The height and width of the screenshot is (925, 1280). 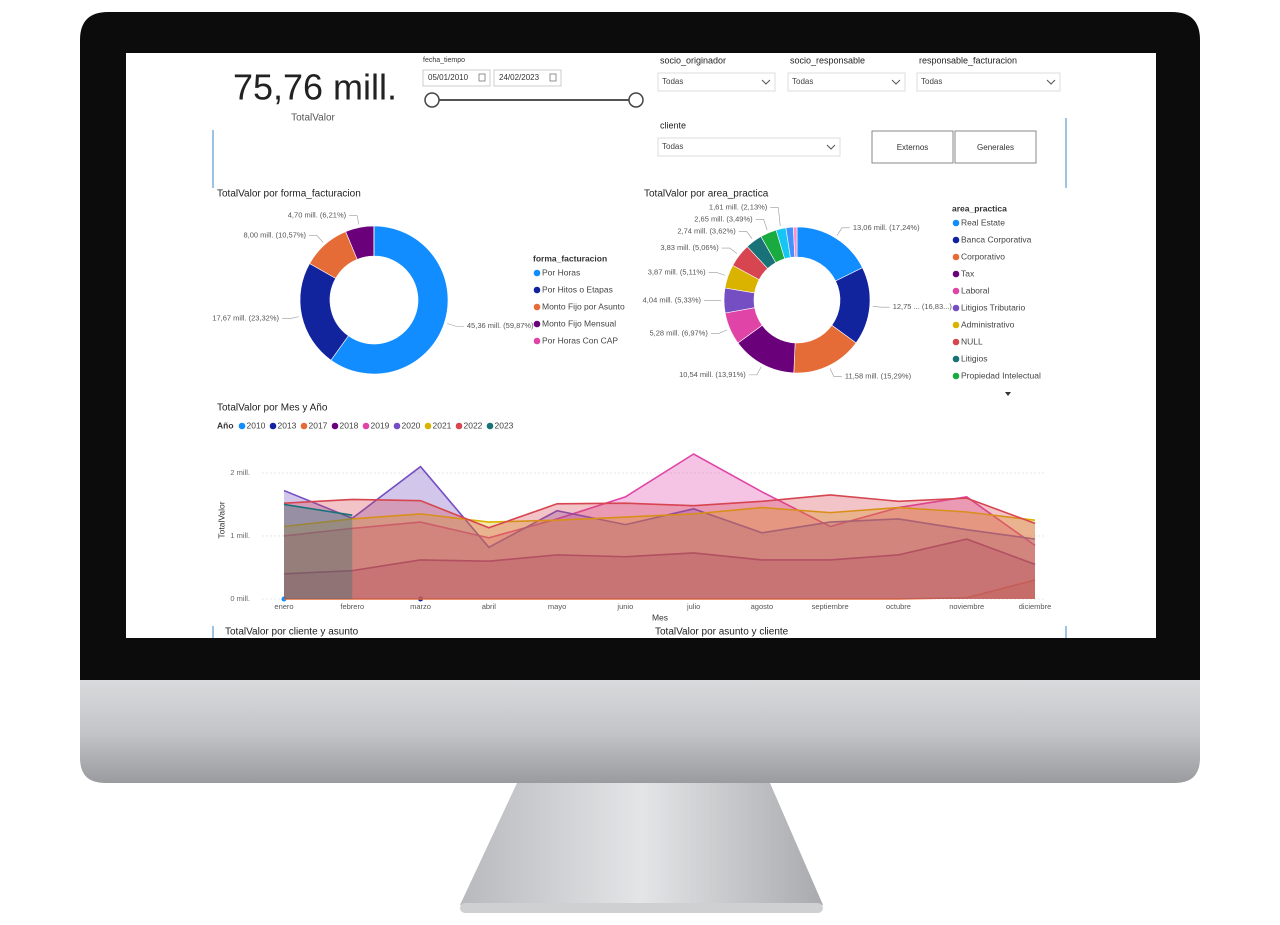 I want to click on data-label: 8,00 mill. (10,57%), so click(x=275, y=235).